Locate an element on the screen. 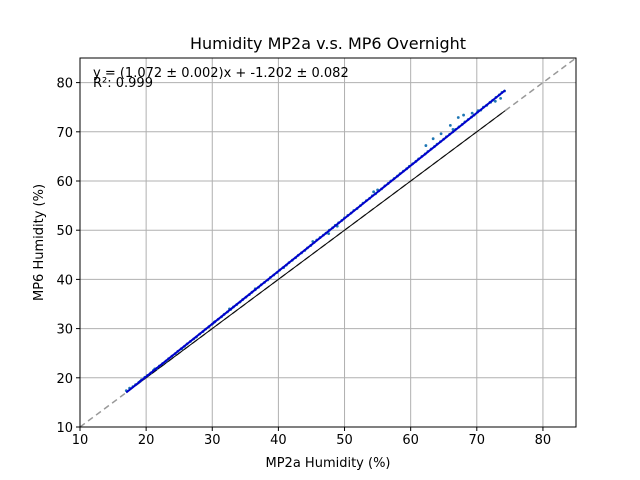  y-tick-label: 30 is located at coordinates (64, 330).